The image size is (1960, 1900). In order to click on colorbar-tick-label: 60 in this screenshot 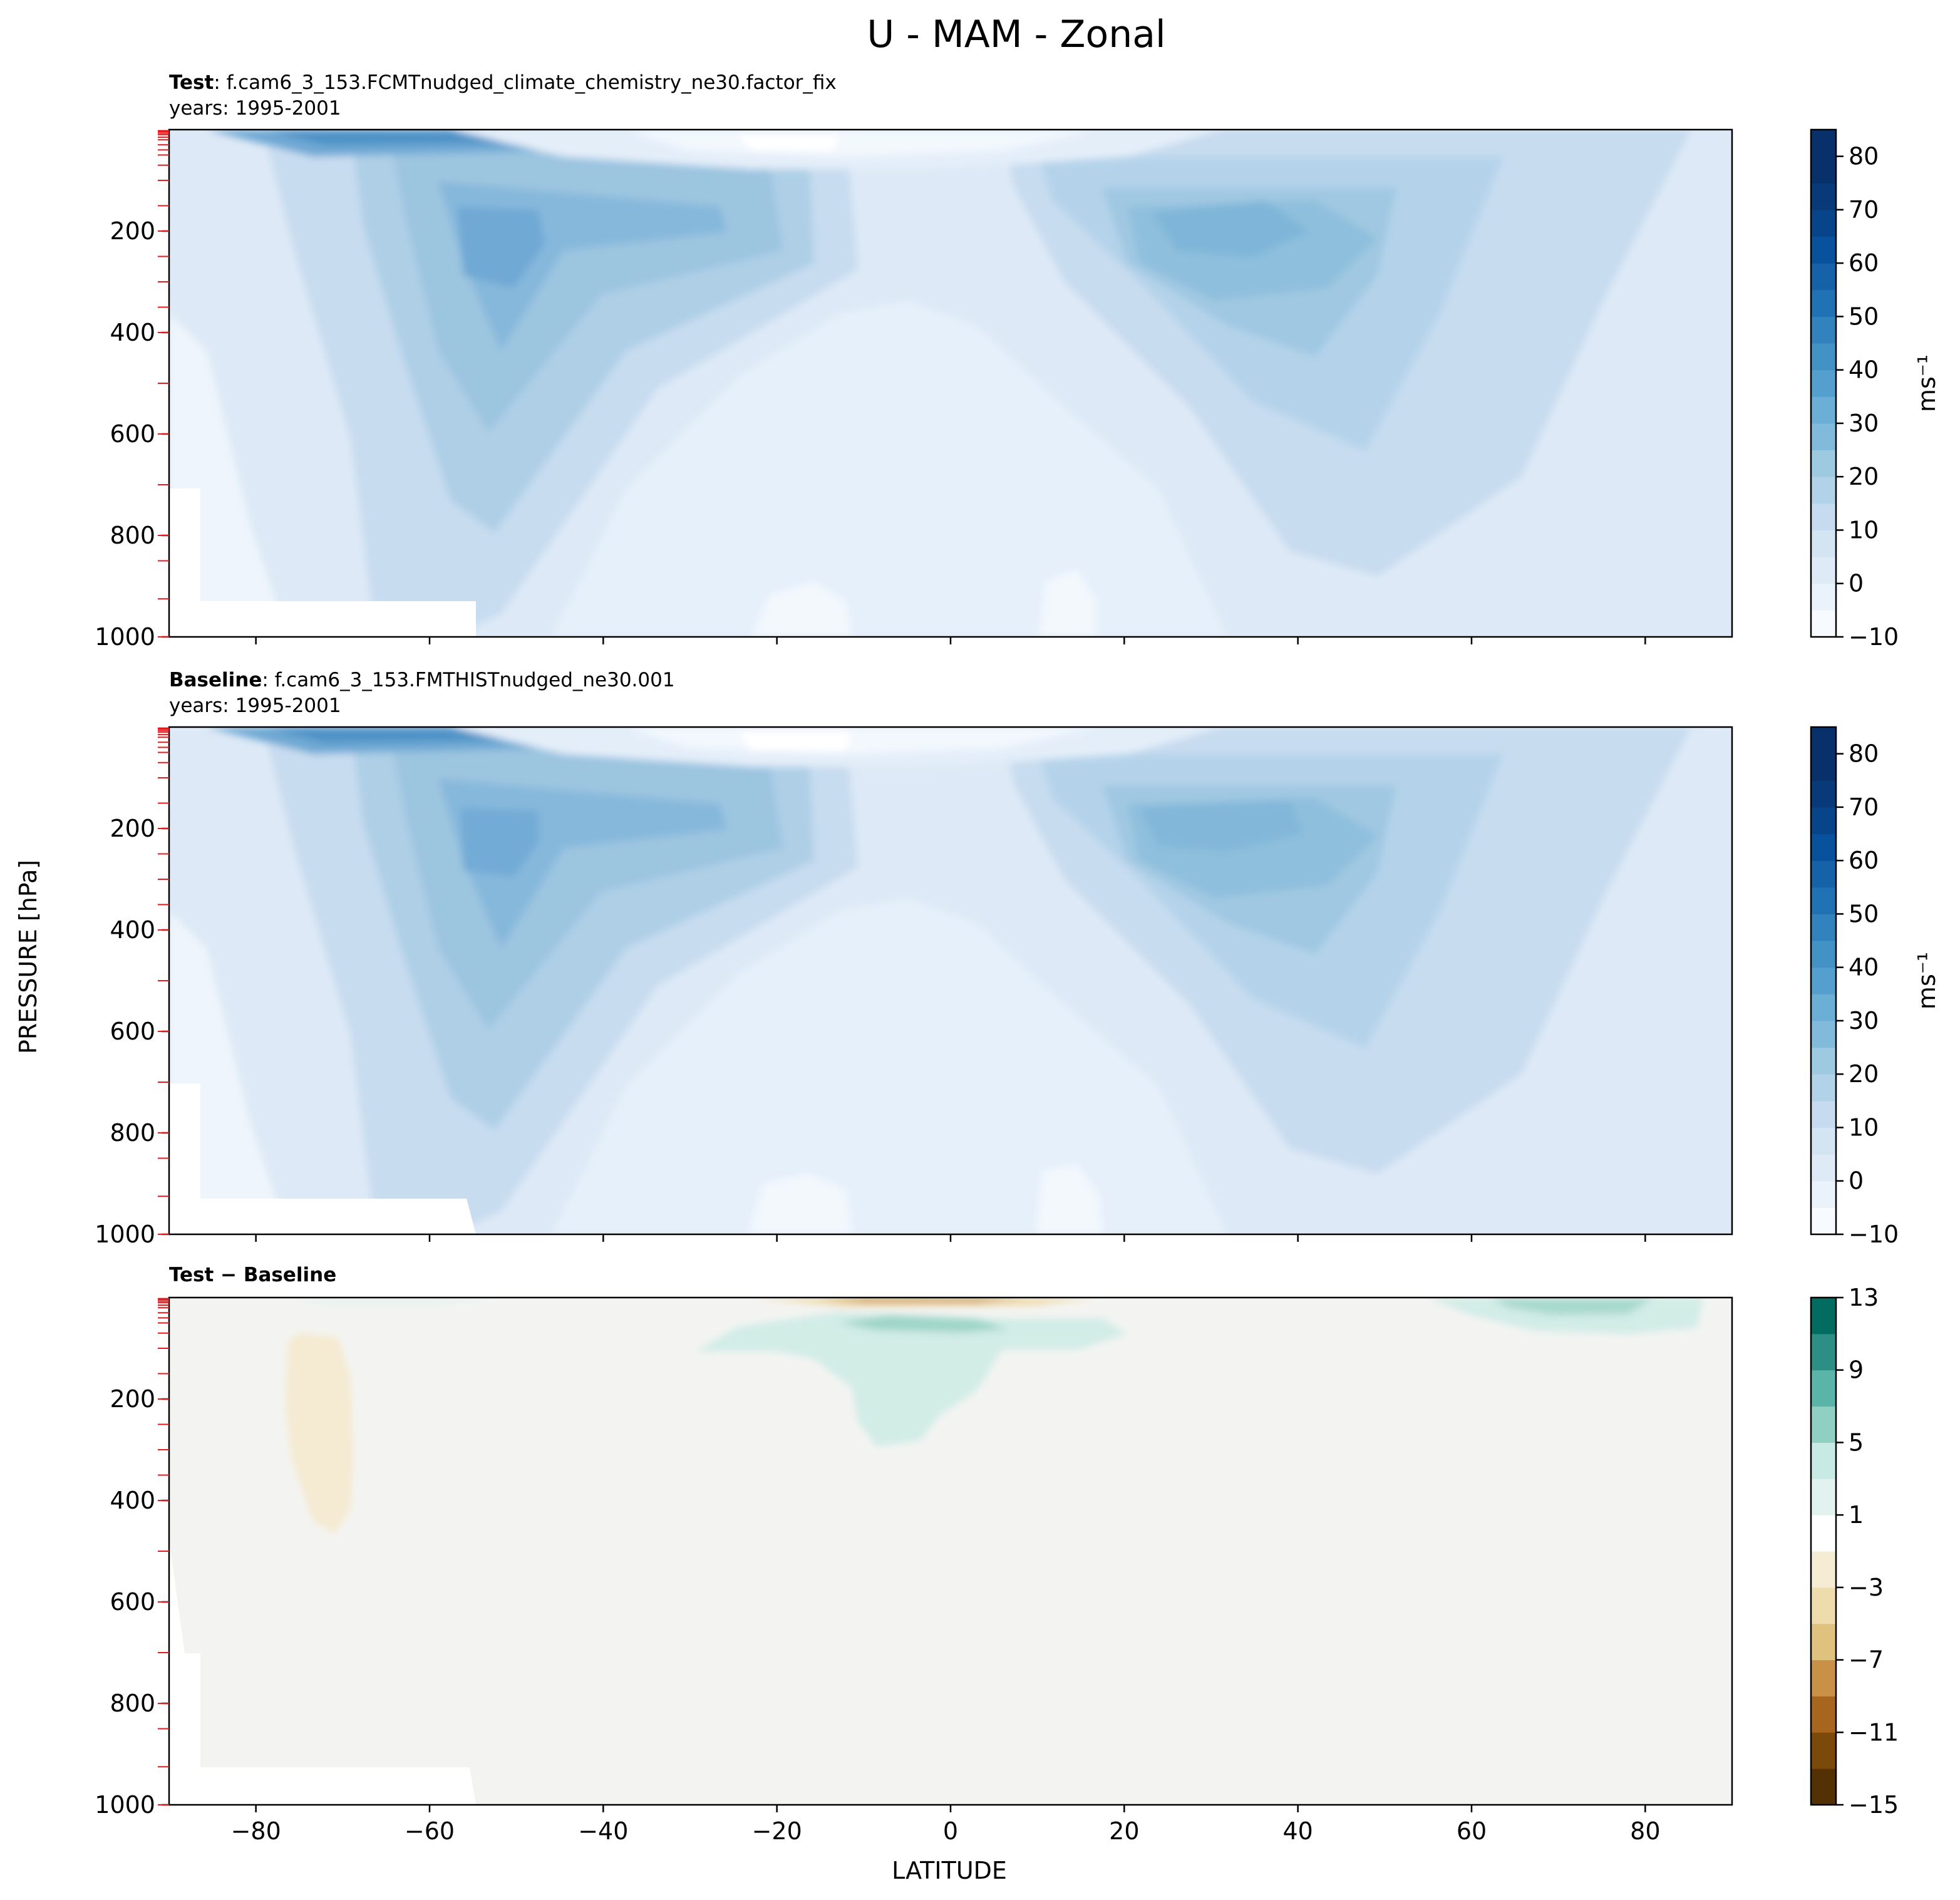, I will do `click(1864, 860)`.